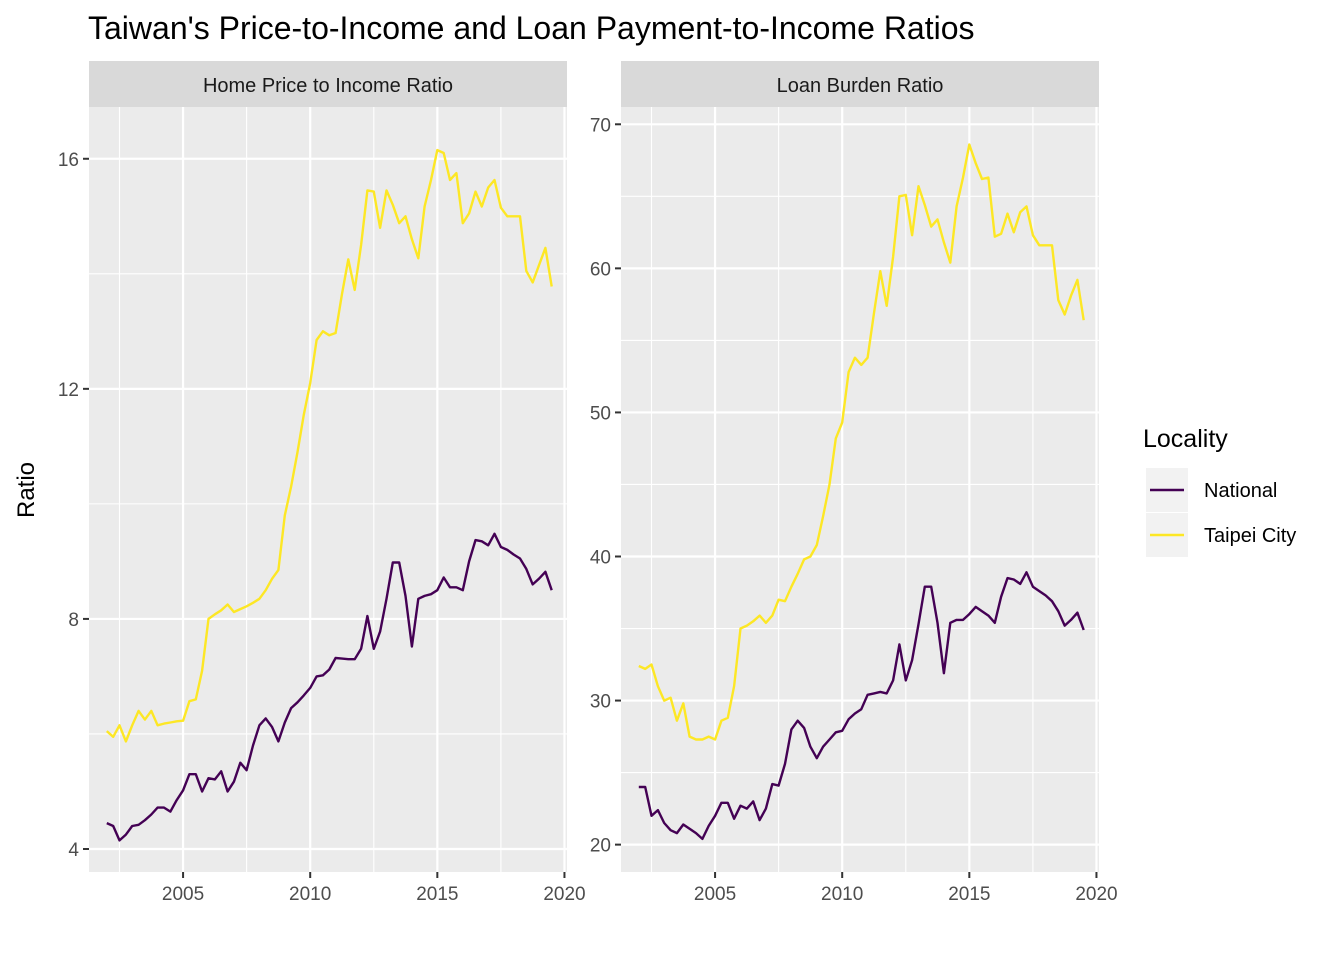  What do you see at coordinates (73, 620) in the screenshot?
I see `y-tick-label: 8` at bounding box center [73, 620].